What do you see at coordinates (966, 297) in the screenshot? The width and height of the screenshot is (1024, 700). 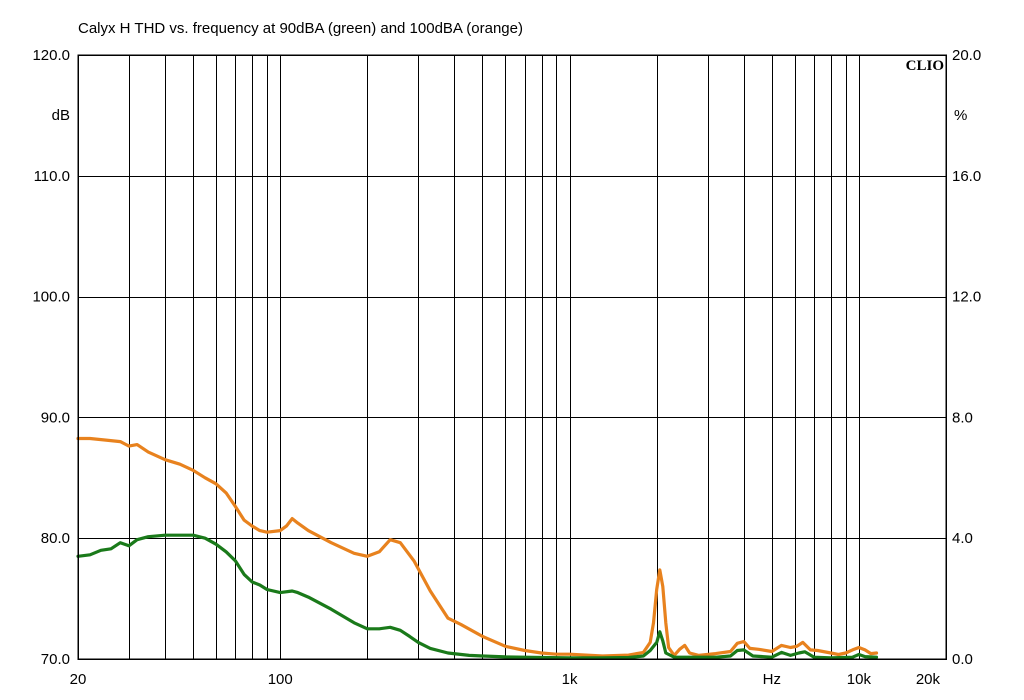 I see `y2-tick-label: 12.0` at bounding box center [966, 297].